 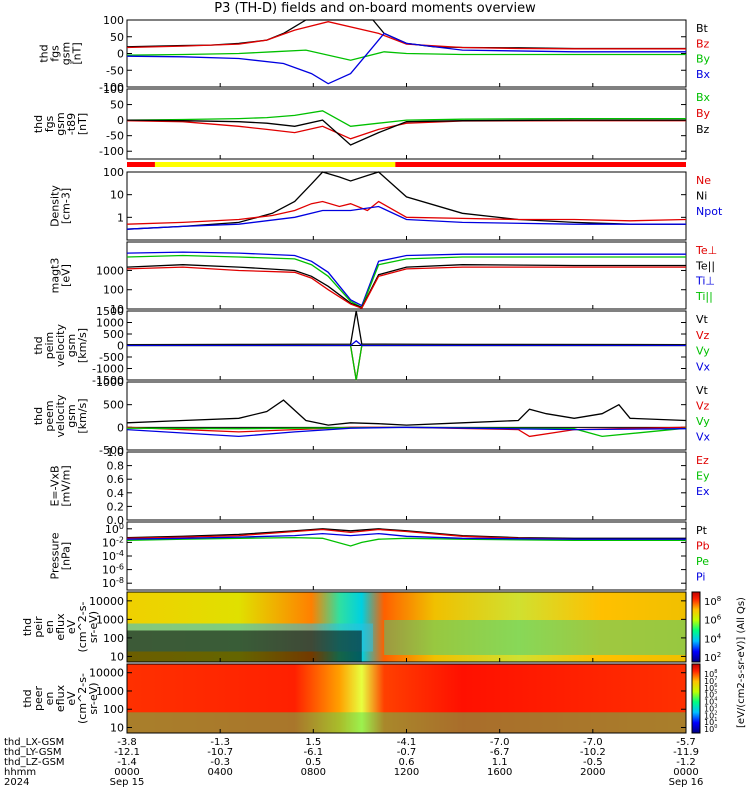 I want to click on legend-entry: Ex, so click(x=703, y=491).